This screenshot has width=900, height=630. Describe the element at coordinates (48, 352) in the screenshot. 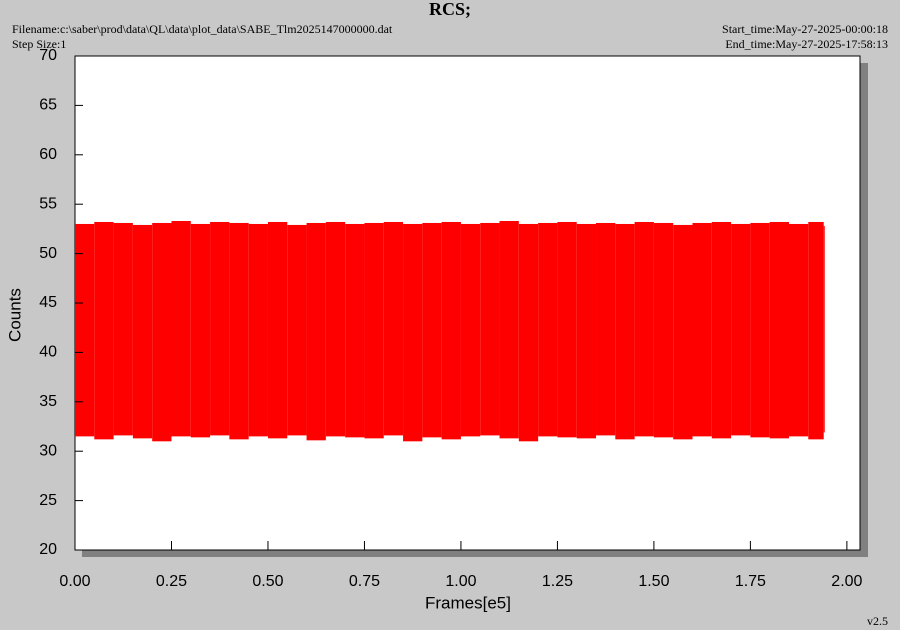

I see `y-tick-label: 40` at that location.